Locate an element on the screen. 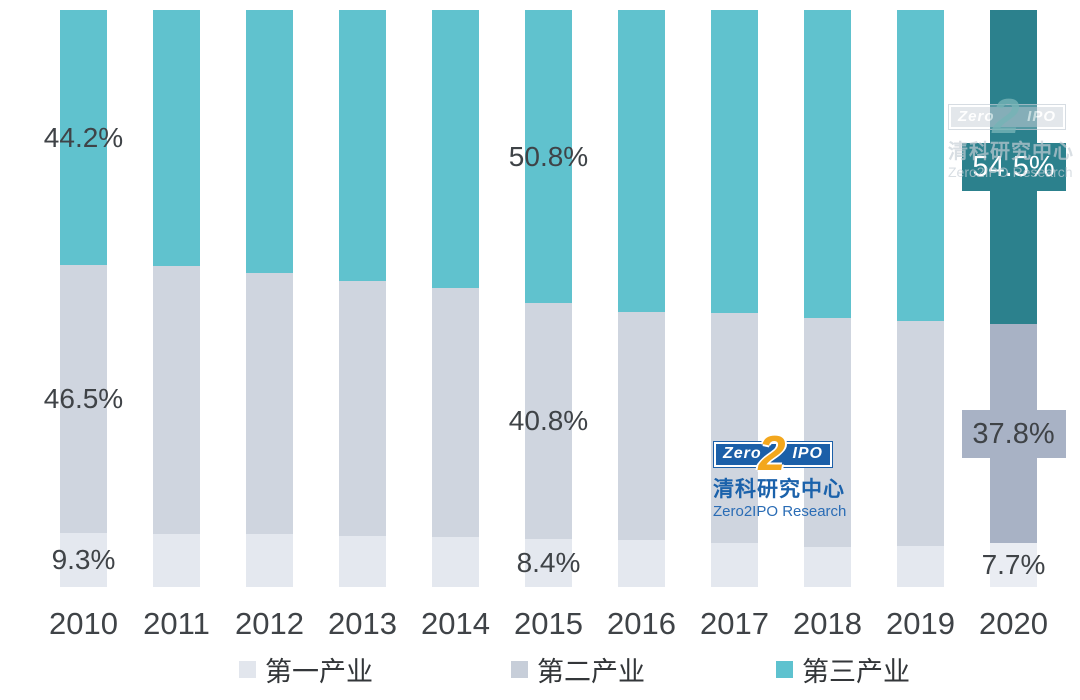 This screenshot has height=700, width=1080. x-axis-tick-label: 2019 is located at coordinates (920, 623).